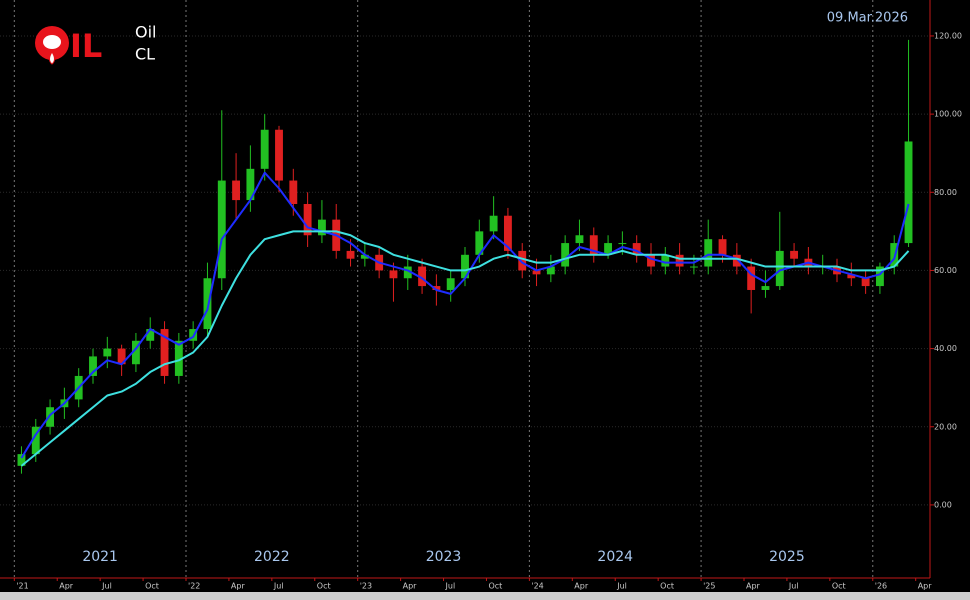 The width and height of the screenshot is (970, 600). What do you see at coordinates (945, 270) in the screenshot?
I see `y-tick-label: 60.00` at bounding box center [945, 270].